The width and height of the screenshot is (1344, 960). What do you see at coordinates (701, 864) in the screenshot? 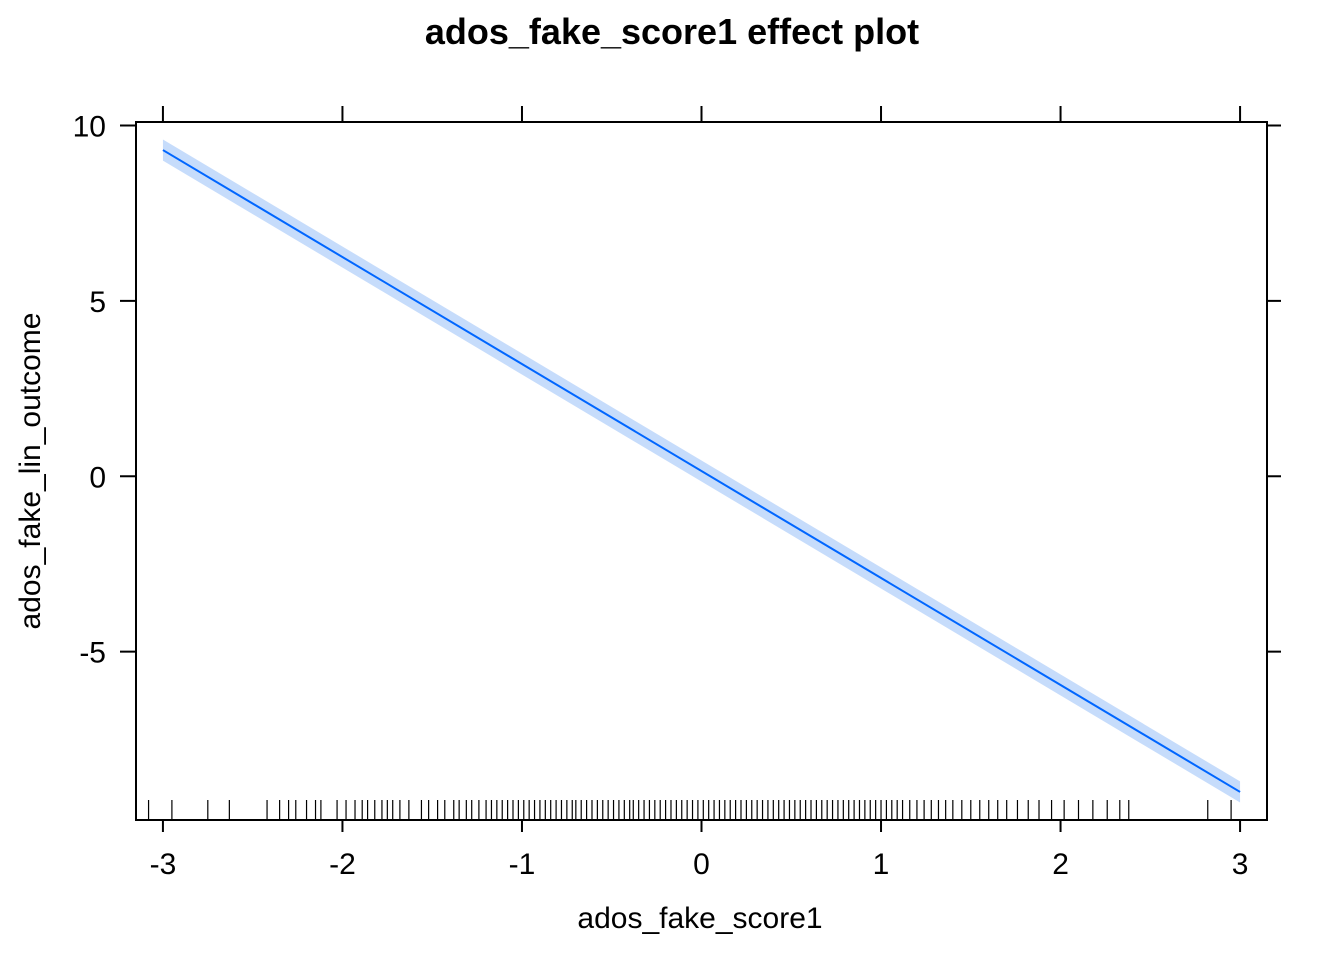
I see `x-tick-label: 0` at bounding box center [701, 864].